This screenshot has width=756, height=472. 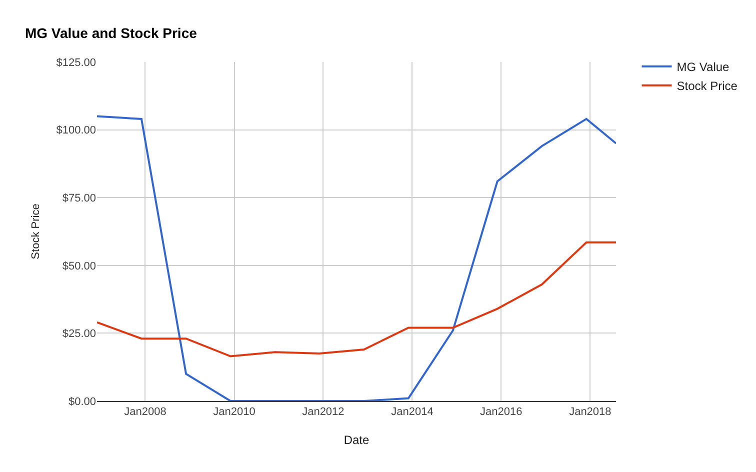 What do you see at coordinates (111, 32) in the screenshot?
I see `chart-title: MG Value and Stock Price` at bounding box center [111, 32].